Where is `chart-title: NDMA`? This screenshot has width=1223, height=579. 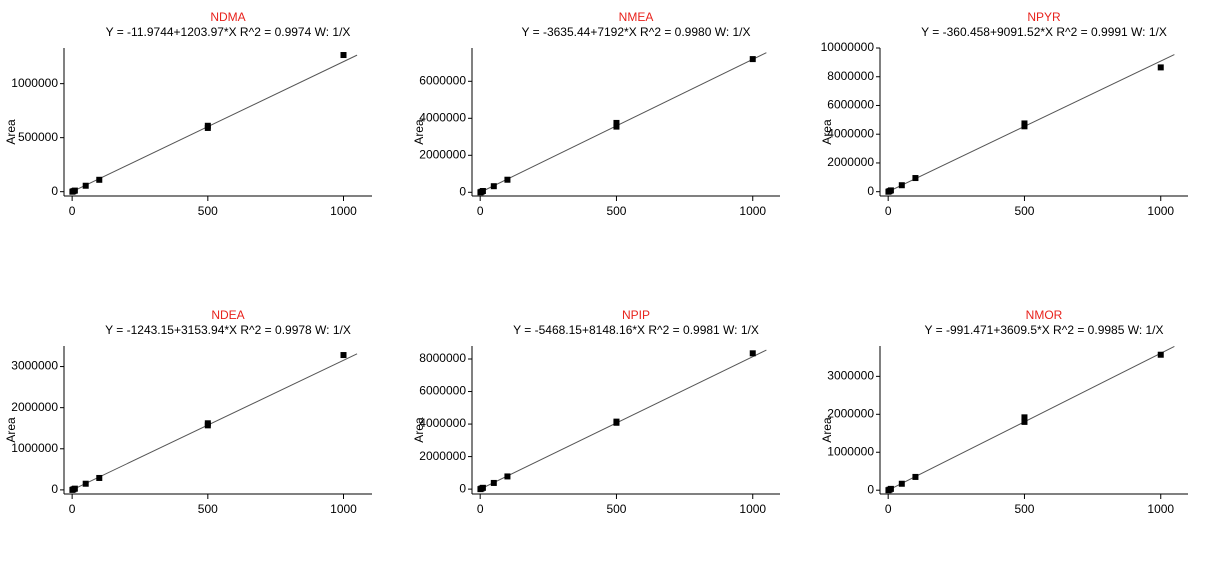
chart-title: NDMA is located at coordinates (227, 17).